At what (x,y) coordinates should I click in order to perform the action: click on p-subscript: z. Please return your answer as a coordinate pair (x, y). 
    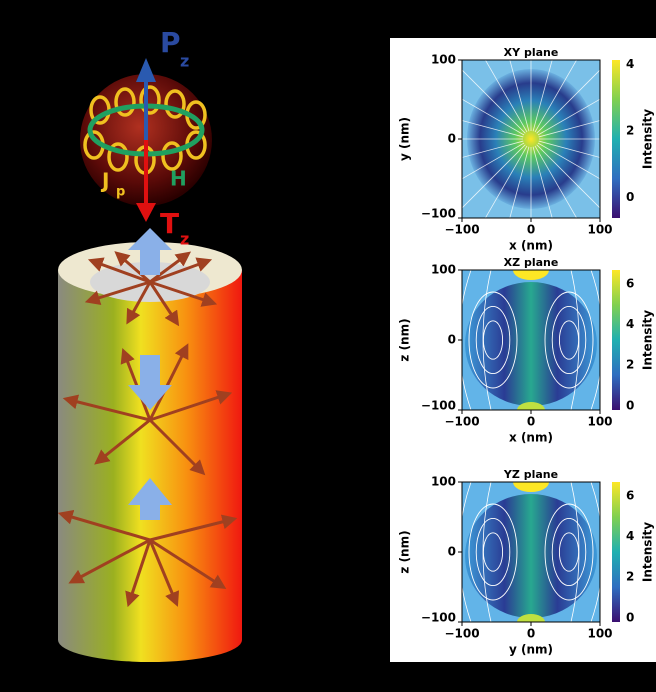
    Looking at the image, I should click on (184, 61).